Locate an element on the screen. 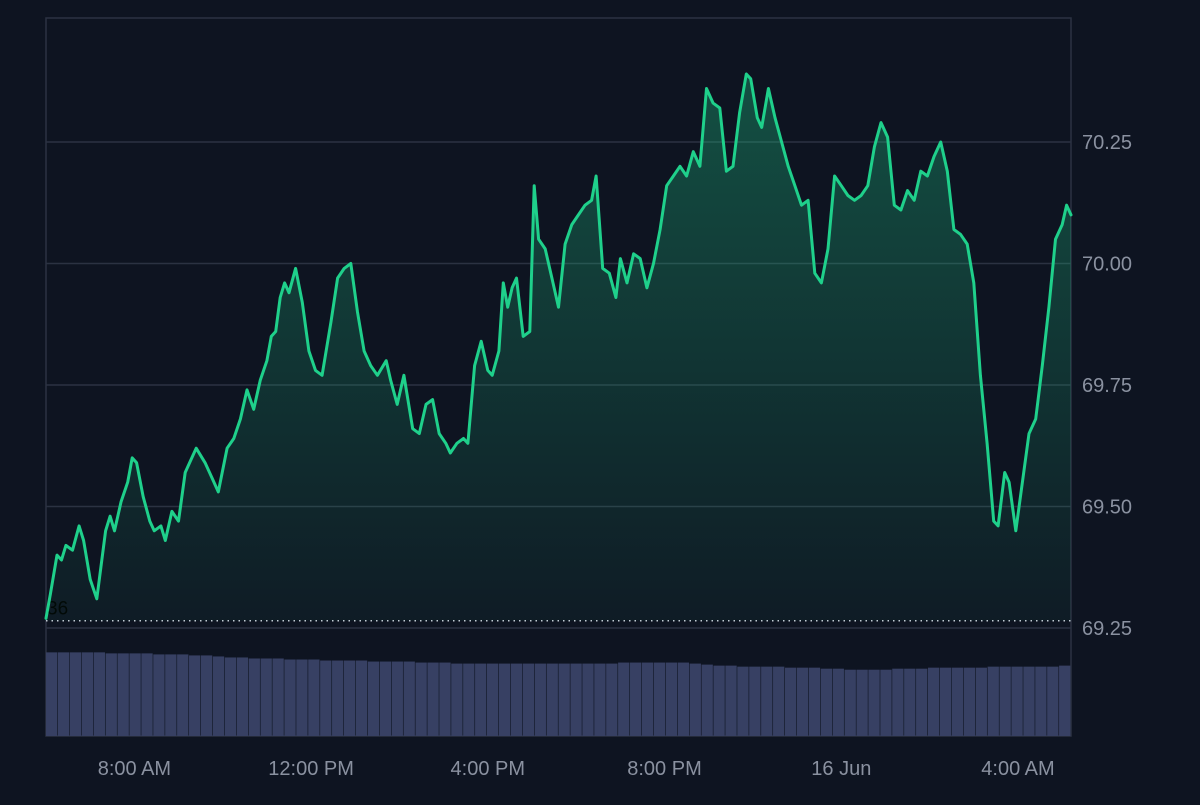  x-tick-label: 12:00 PM is located at coordinates (311, 769).